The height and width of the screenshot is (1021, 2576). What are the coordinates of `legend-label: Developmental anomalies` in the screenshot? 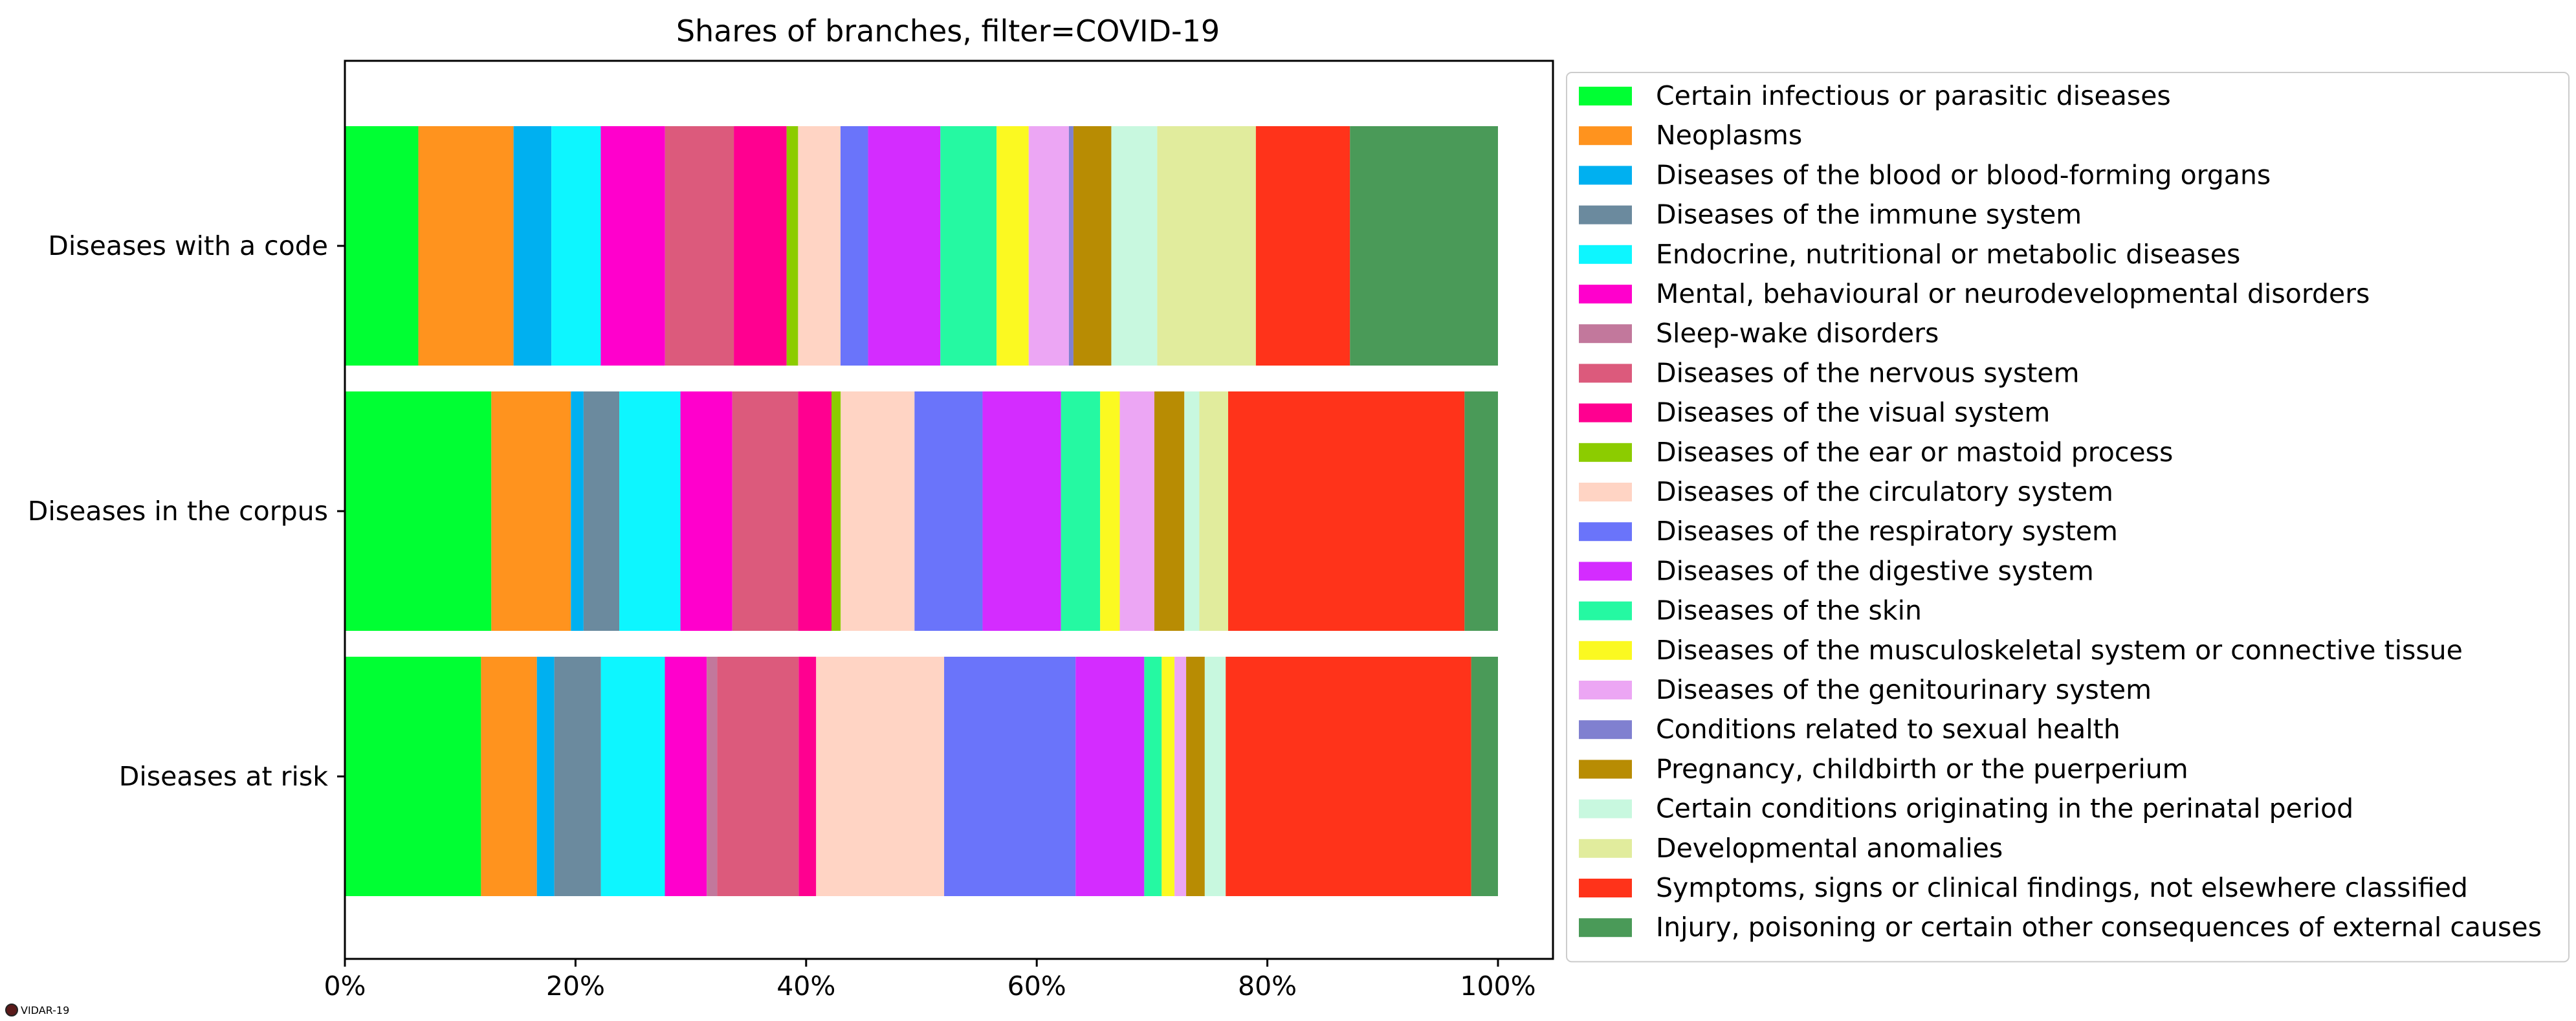 It's located at (1829, 848).